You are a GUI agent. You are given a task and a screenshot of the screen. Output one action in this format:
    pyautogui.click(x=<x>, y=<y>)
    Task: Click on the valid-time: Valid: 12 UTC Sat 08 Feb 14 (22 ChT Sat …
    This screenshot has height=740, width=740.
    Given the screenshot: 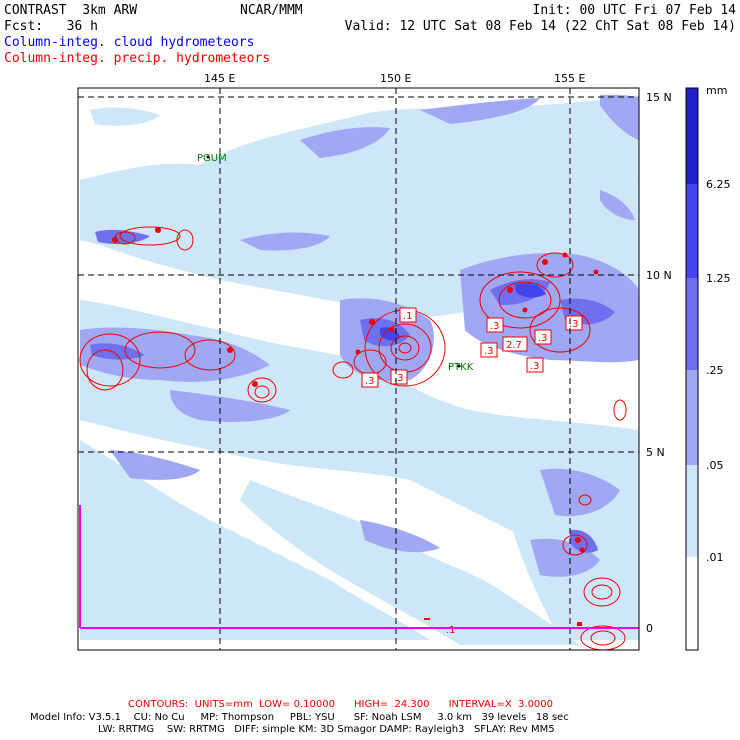 What is the action you would take?
    pyautogui.click(x=540, y=26)
    